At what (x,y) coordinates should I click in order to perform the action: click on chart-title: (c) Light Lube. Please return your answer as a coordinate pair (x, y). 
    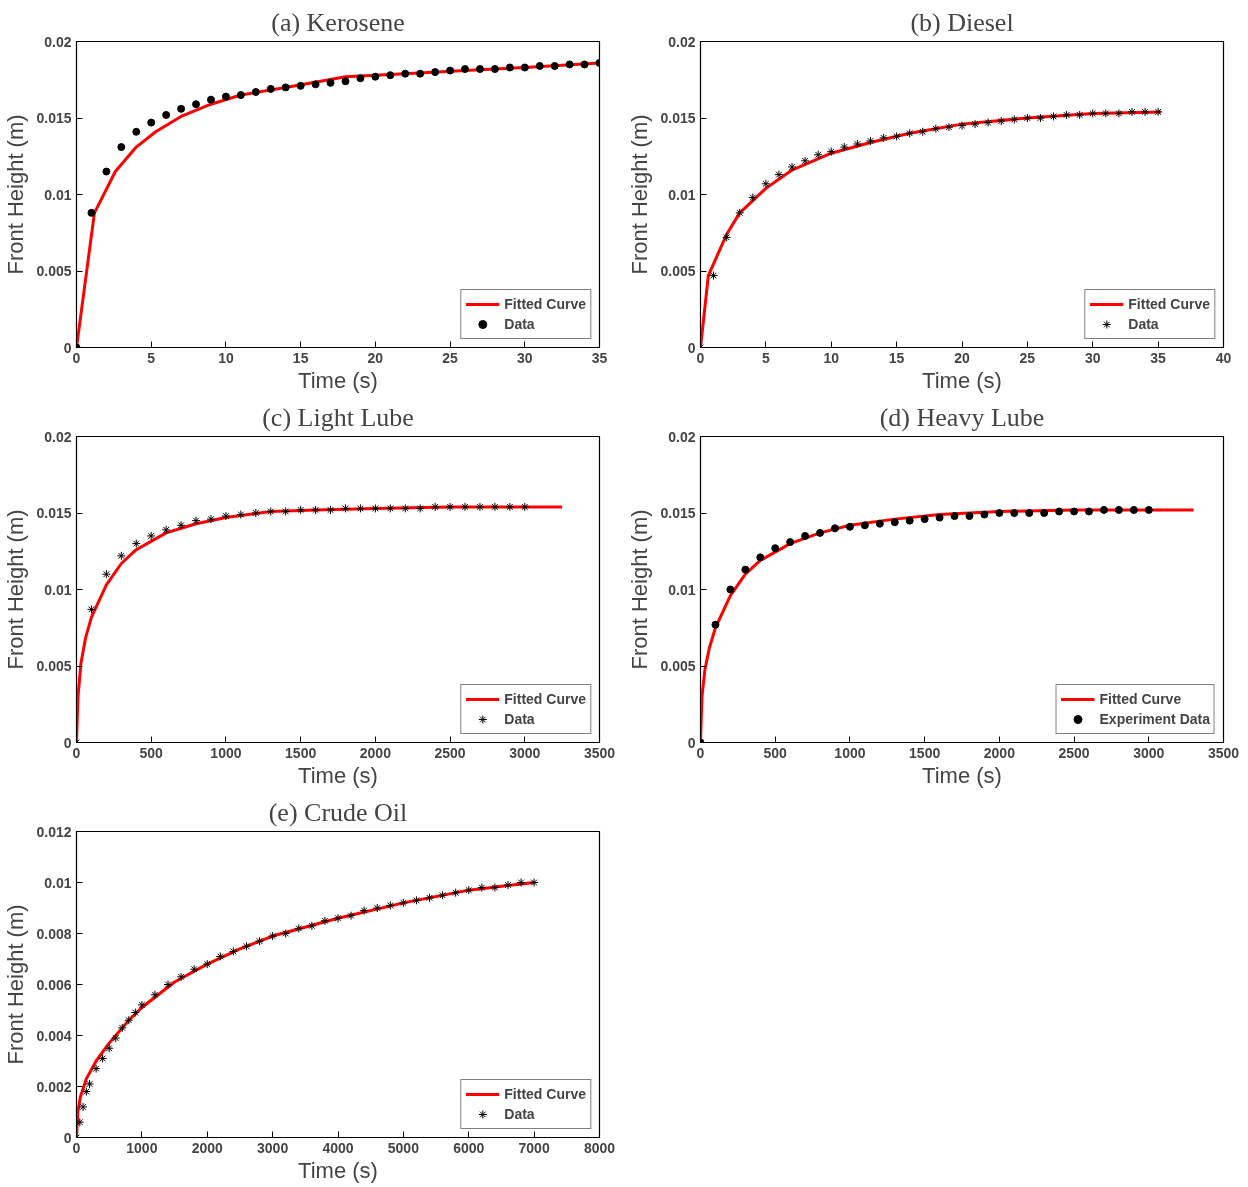
    Looking at the image, I should click on (338, 417).